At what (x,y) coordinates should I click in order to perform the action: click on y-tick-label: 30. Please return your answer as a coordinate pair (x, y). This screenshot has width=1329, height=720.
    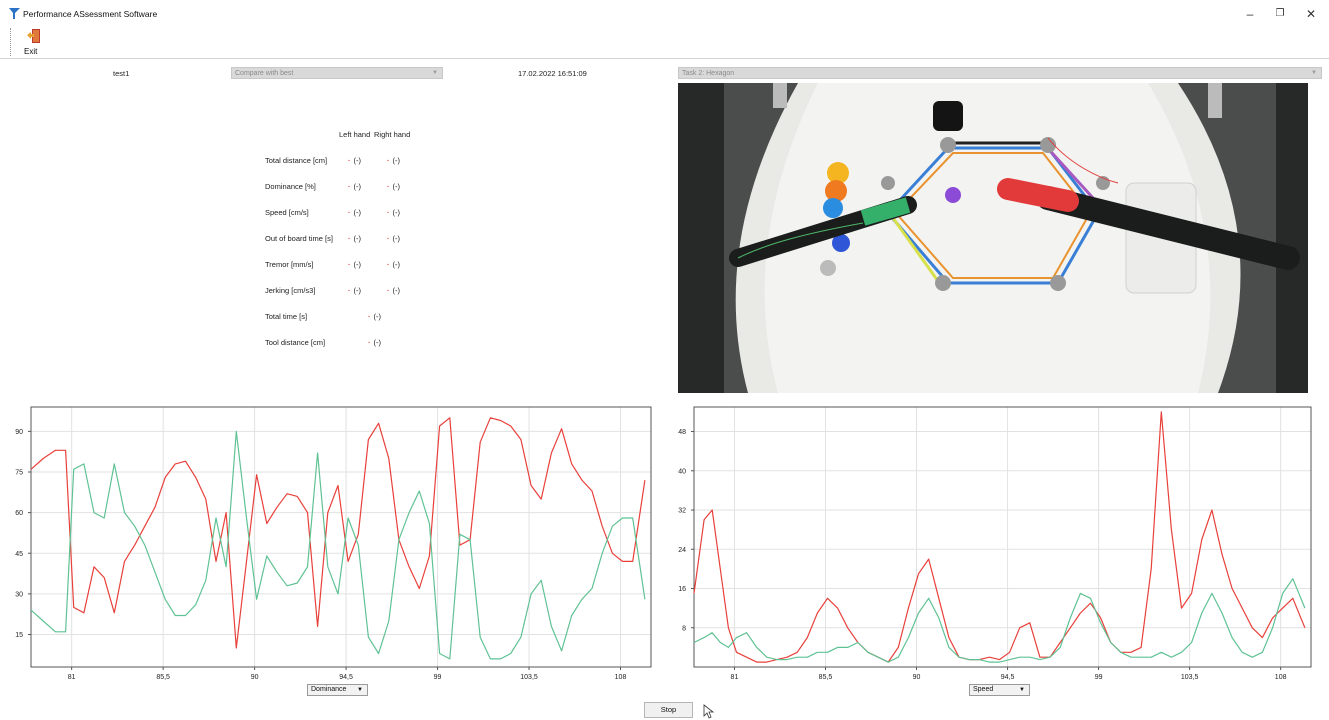
    Looking at the image, I should click on (19, 594).